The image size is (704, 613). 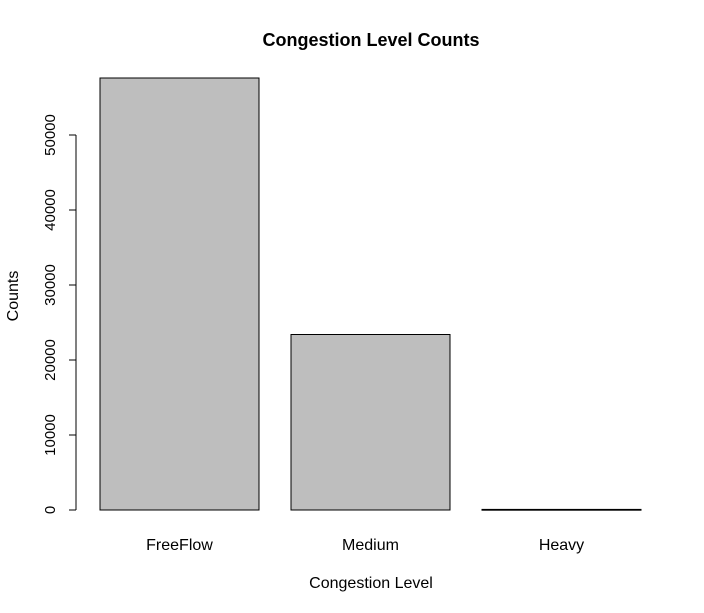 What do you see at coordinates (561, 545) in the screenshot?
I see `x-tick-label: Heavy` at bounding box center [561, 545].